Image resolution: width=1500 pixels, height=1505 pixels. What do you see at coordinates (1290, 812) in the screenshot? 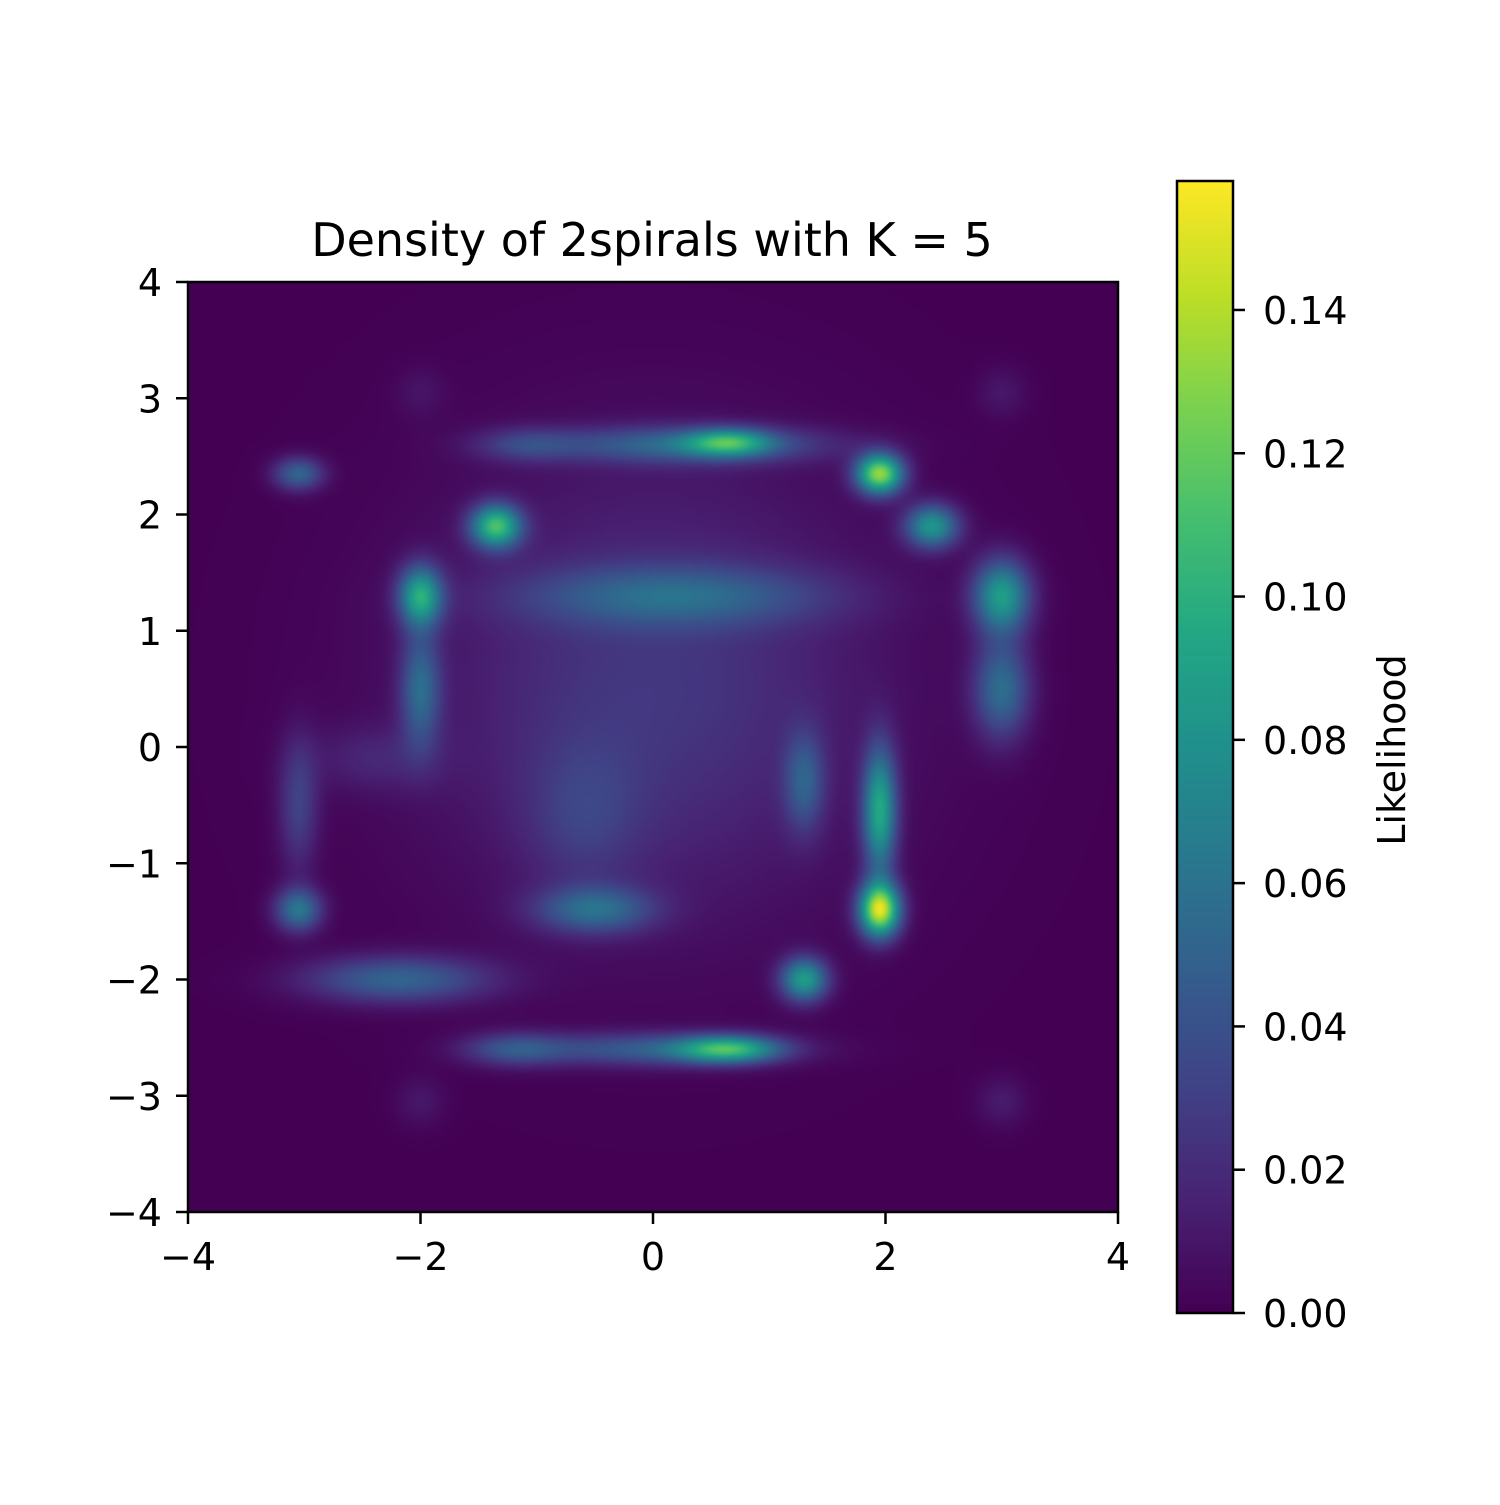
I see `colorbar-ticks: 0.00 0.02 0.04 0.06 0.08 0.10 0.12 0.14` at bounding box center [1290, 812].